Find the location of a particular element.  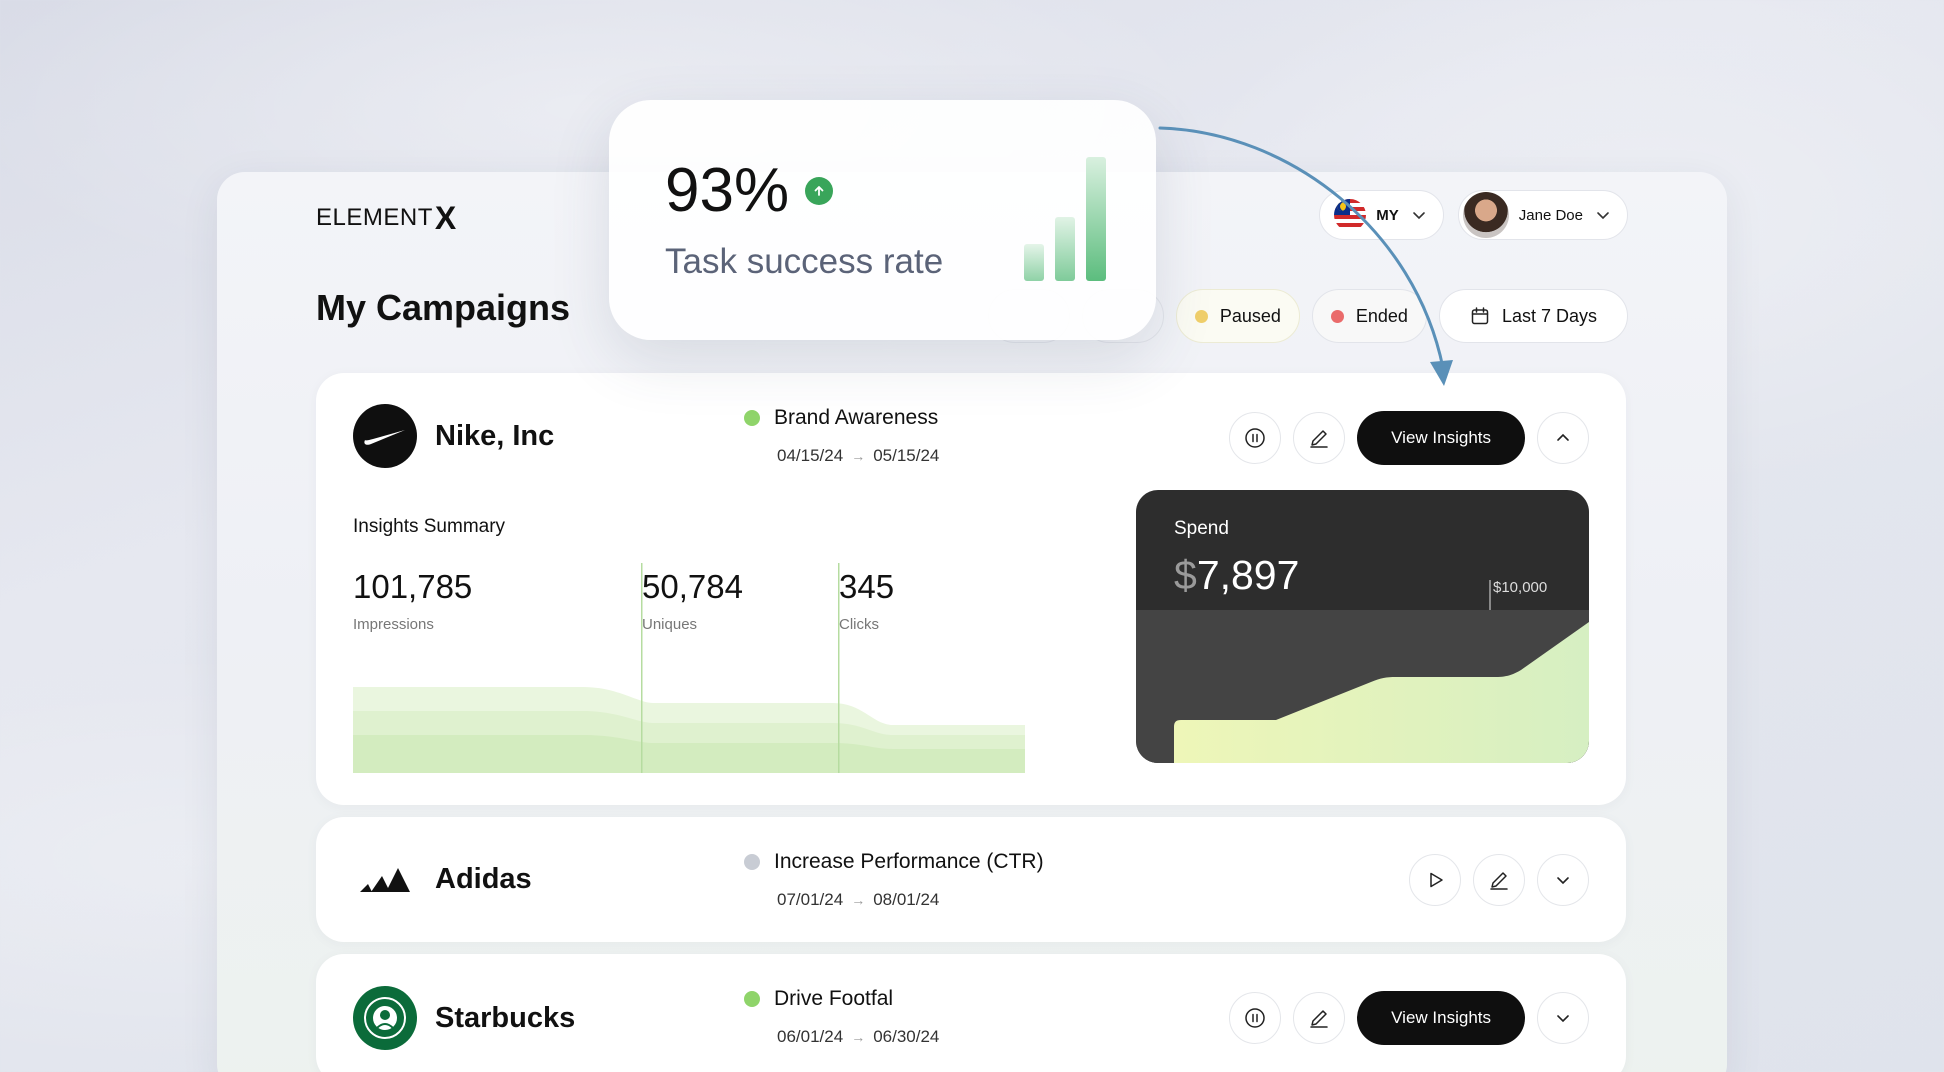

end-date: 05/15/24 is located at coordinates (906, 455).